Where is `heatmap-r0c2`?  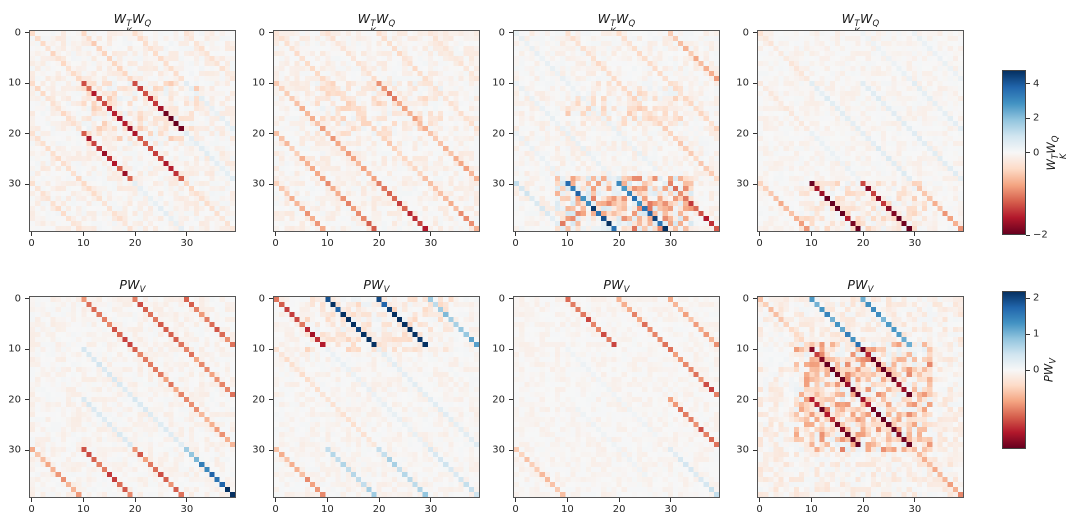 heatmap-r0c2 is located at coordinates (616, 131).